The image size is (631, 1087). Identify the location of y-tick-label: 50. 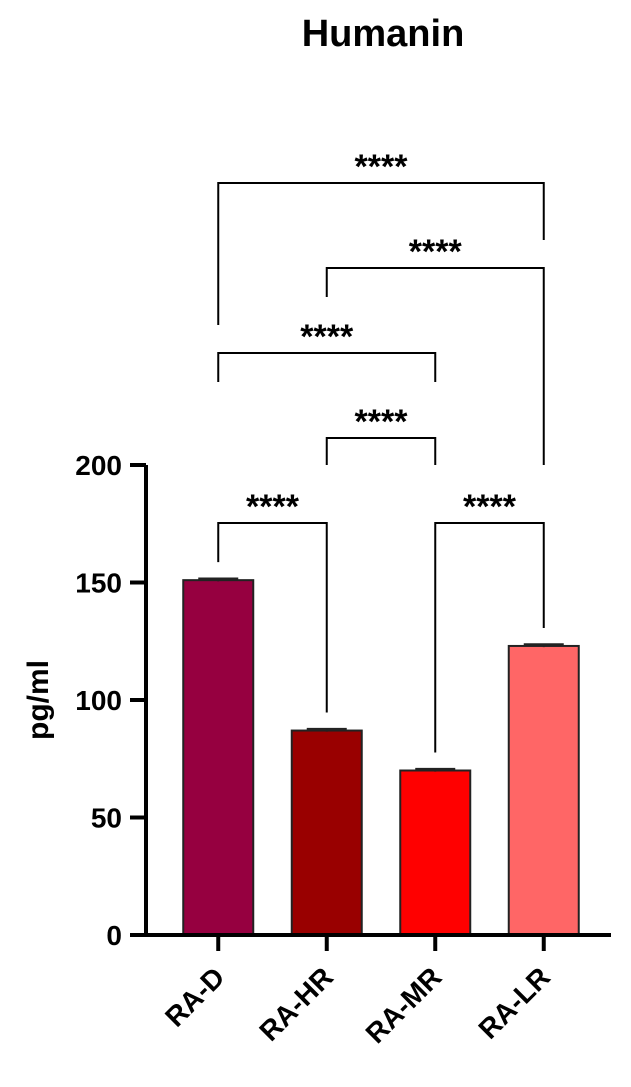
(106, 818).